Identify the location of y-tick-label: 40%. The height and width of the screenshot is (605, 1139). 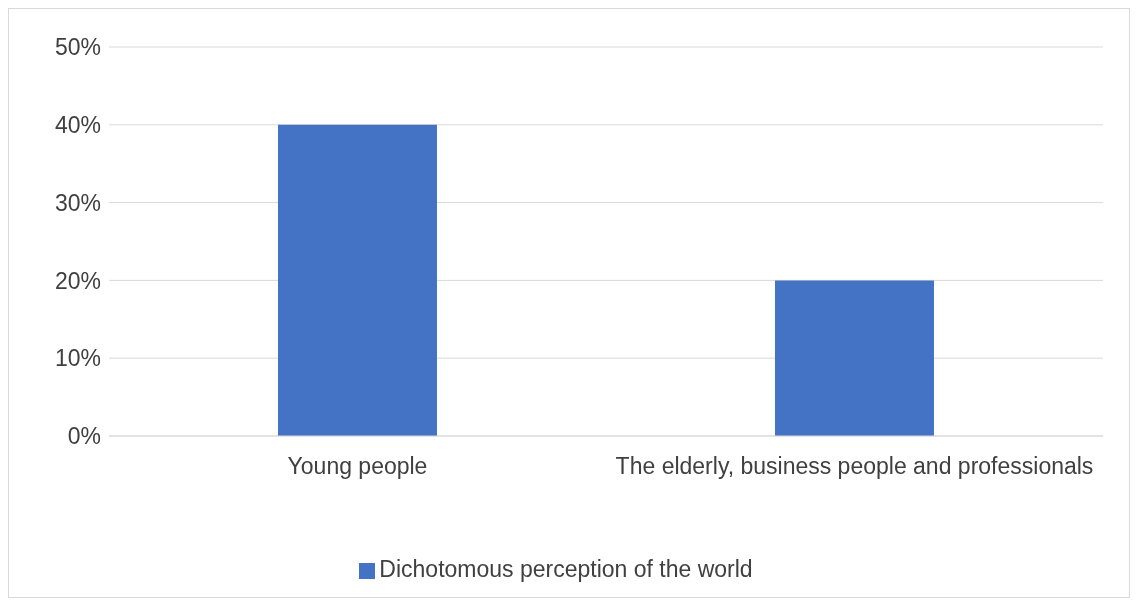
(77, 124).